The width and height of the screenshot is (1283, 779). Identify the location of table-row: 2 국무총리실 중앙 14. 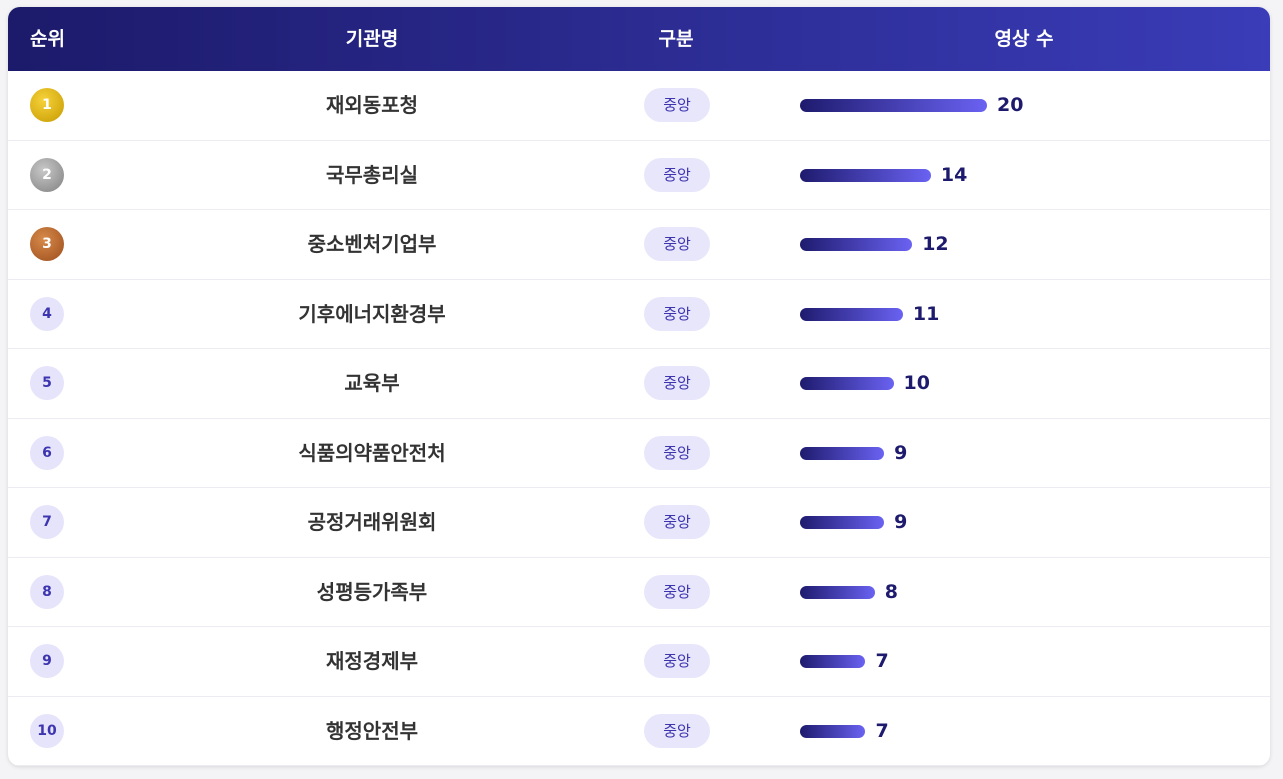
(639, 175).